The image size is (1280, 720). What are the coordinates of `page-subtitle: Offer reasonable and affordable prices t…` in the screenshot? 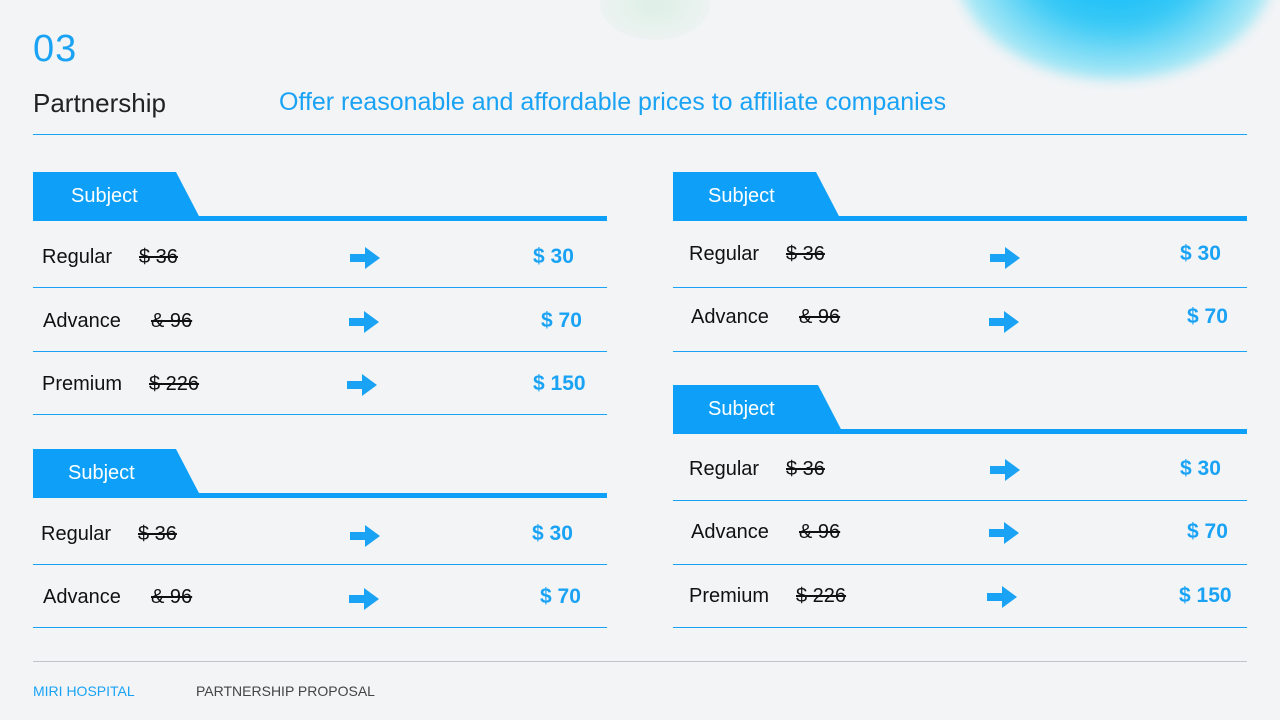 It's located at (613, 102).